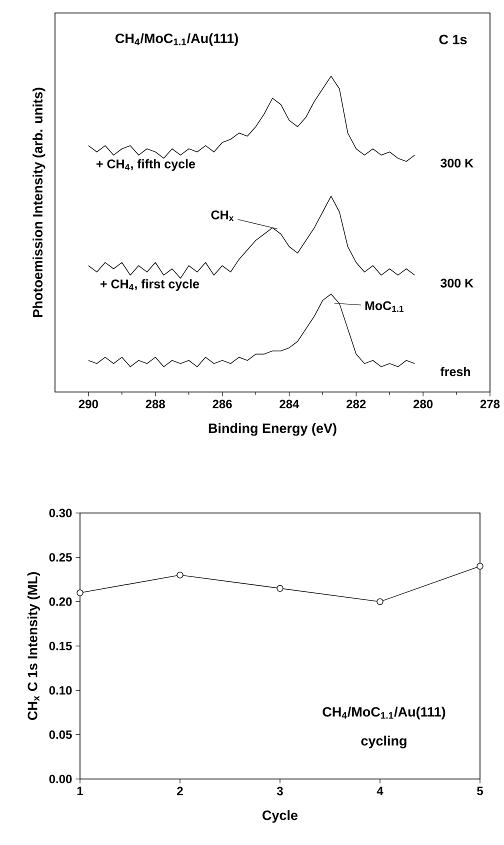 This screenshot has height=845, width=504. I want to click on annotation: MoC$_{1.1}$, so click(384, 306).